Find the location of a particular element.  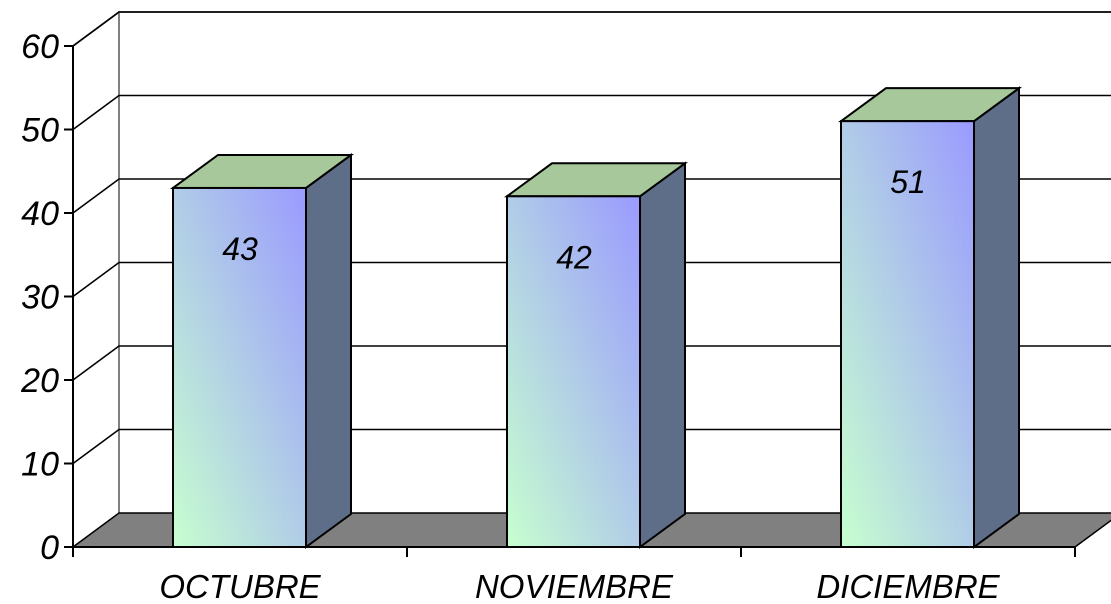

bar-noviembre is located at coordinates (596, 355).